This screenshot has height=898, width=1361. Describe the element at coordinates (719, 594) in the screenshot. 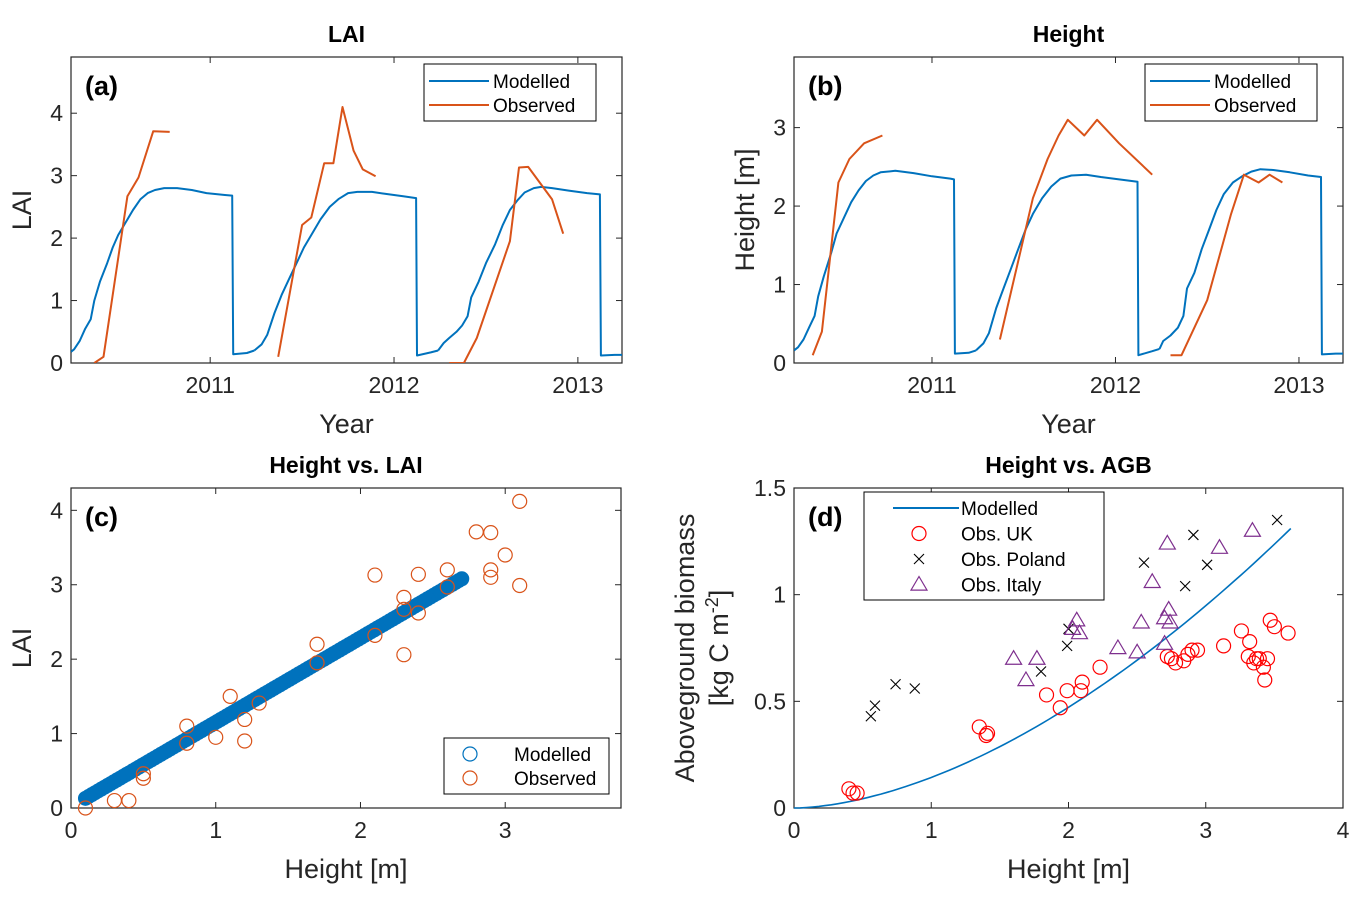

I see `y-label-bracket: ]` at that location.